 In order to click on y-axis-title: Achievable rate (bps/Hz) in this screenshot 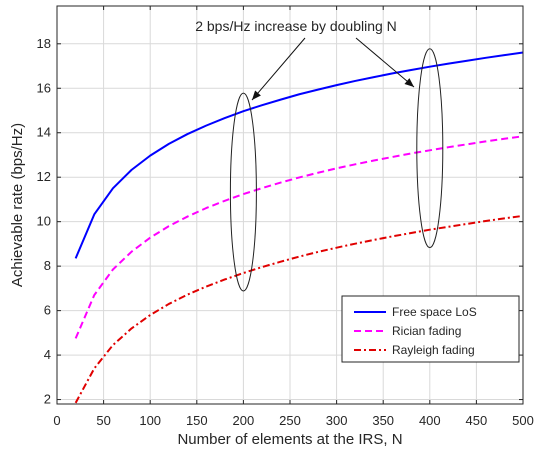, I will do `click(17, 205)`.